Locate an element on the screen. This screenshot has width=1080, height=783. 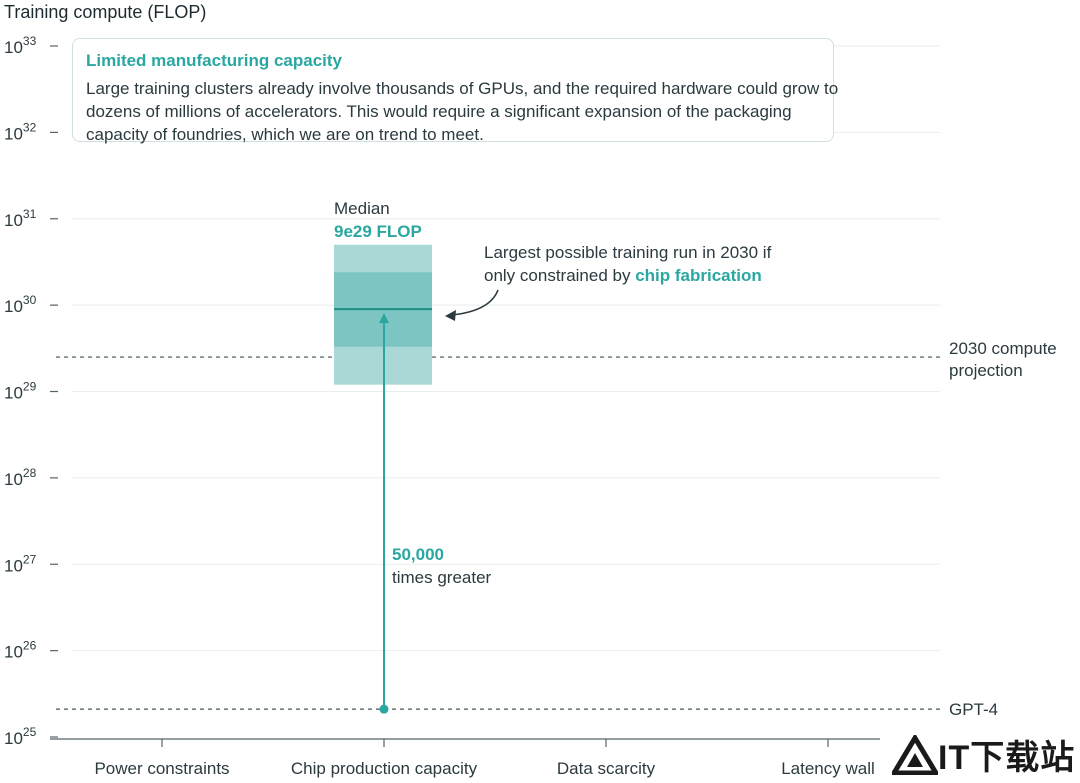
y-tick-label: 1033 is located at coordinates (20, 45).